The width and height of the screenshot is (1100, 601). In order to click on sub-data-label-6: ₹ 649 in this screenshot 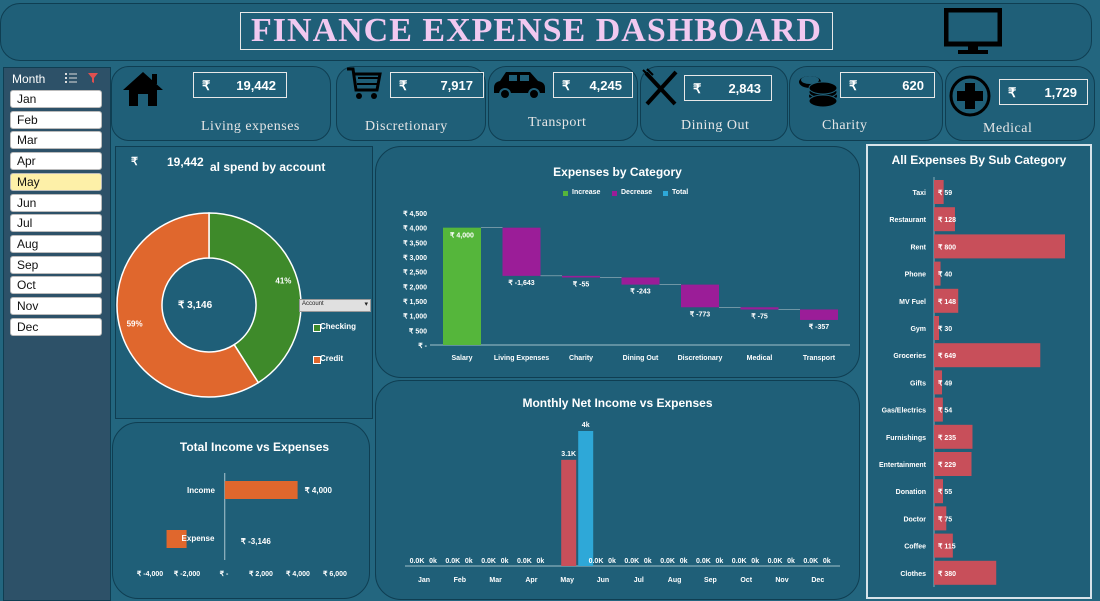, I will do `click(947, 356)`.